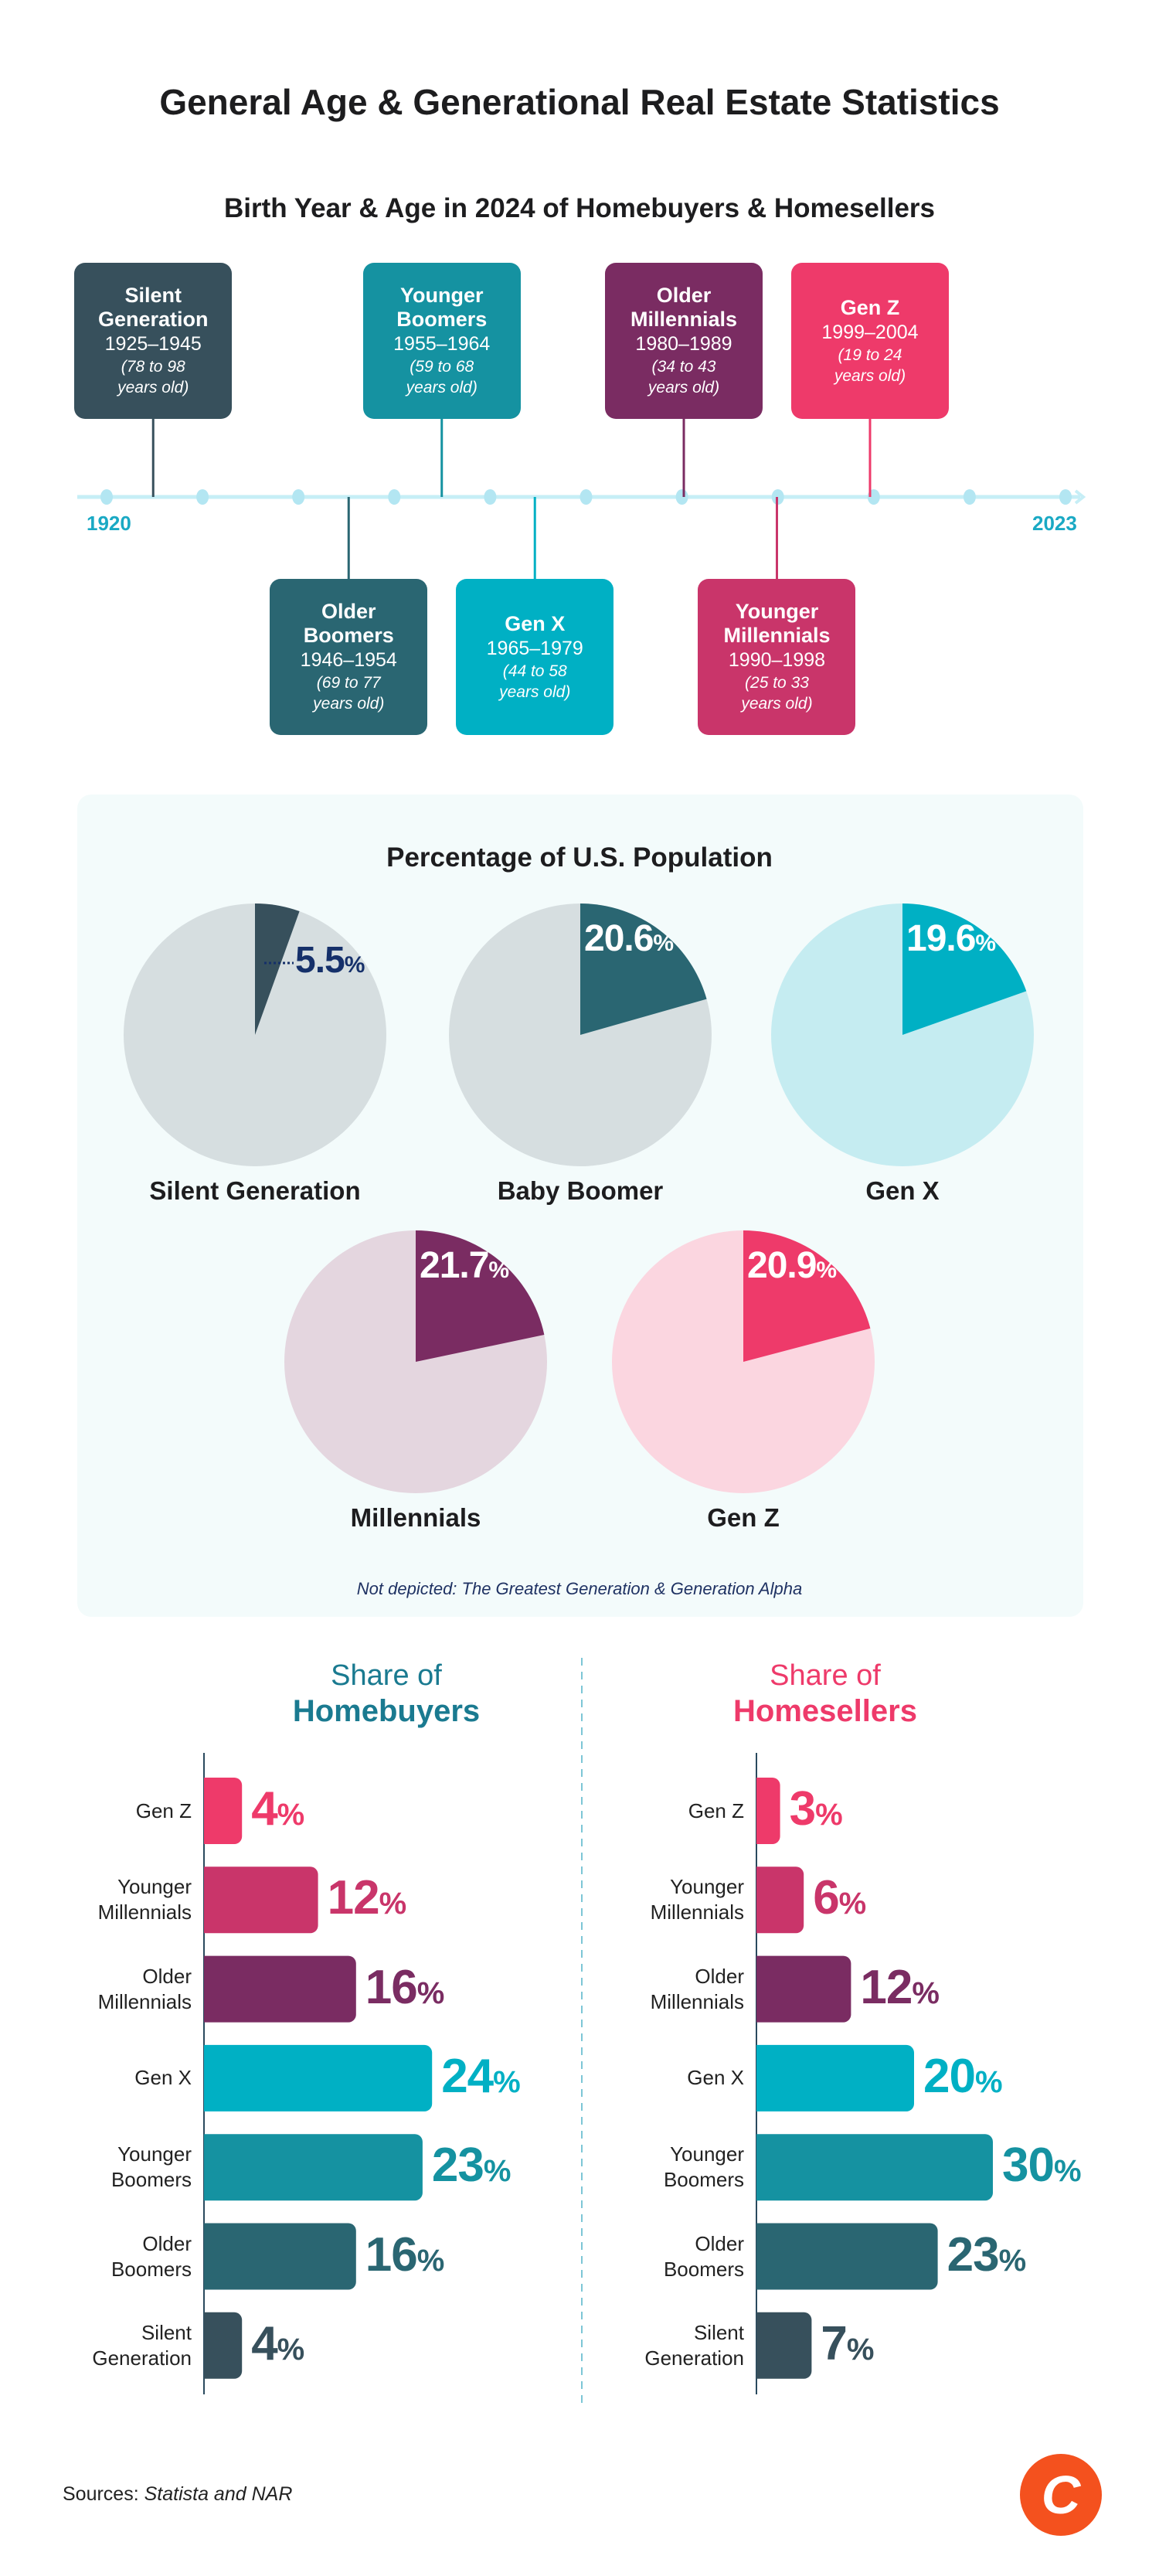  I want to click on bar-title-line2: Homesellers, so click(825, 1711).